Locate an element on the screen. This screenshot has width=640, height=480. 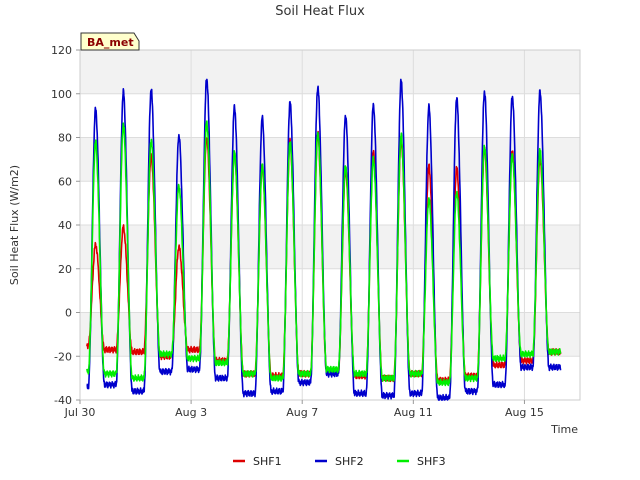
legend-label-shf1: SHF1 is located at coordinates (267, 461).